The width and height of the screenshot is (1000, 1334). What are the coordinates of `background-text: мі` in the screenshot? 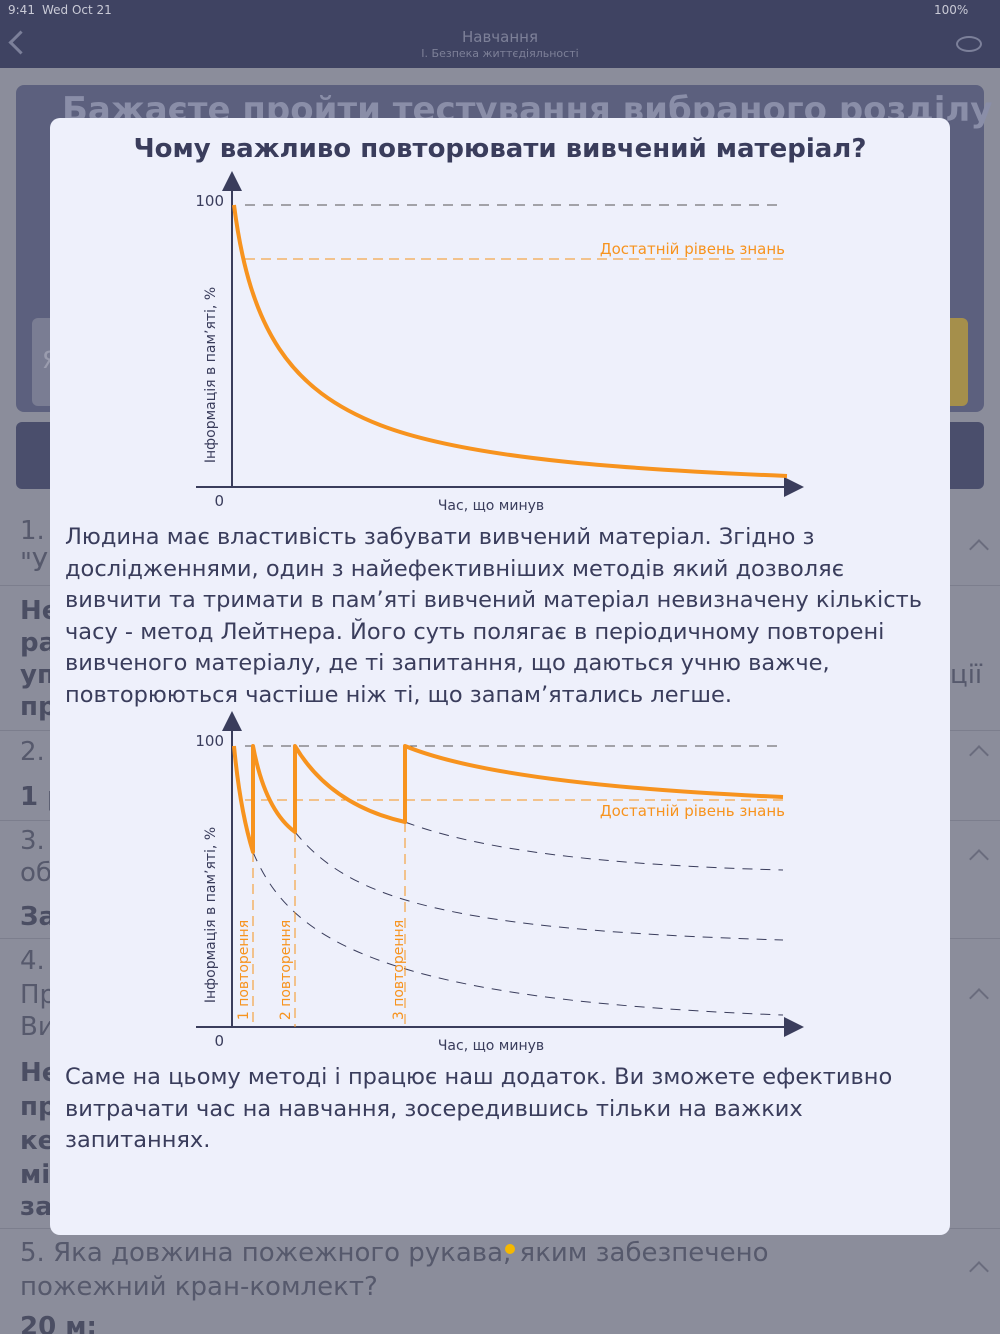 It's located at (35, 1175).